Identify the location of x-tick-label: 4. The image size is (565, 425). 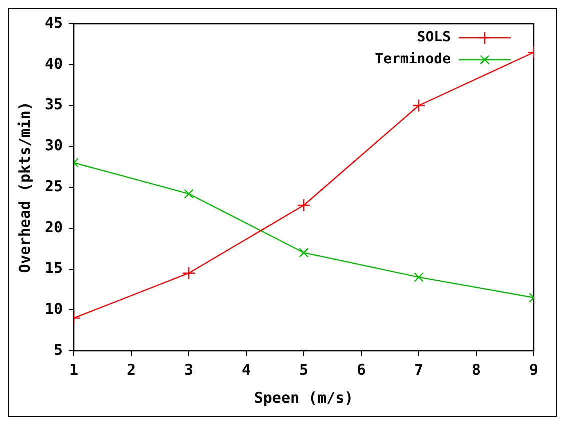
(247, 369).